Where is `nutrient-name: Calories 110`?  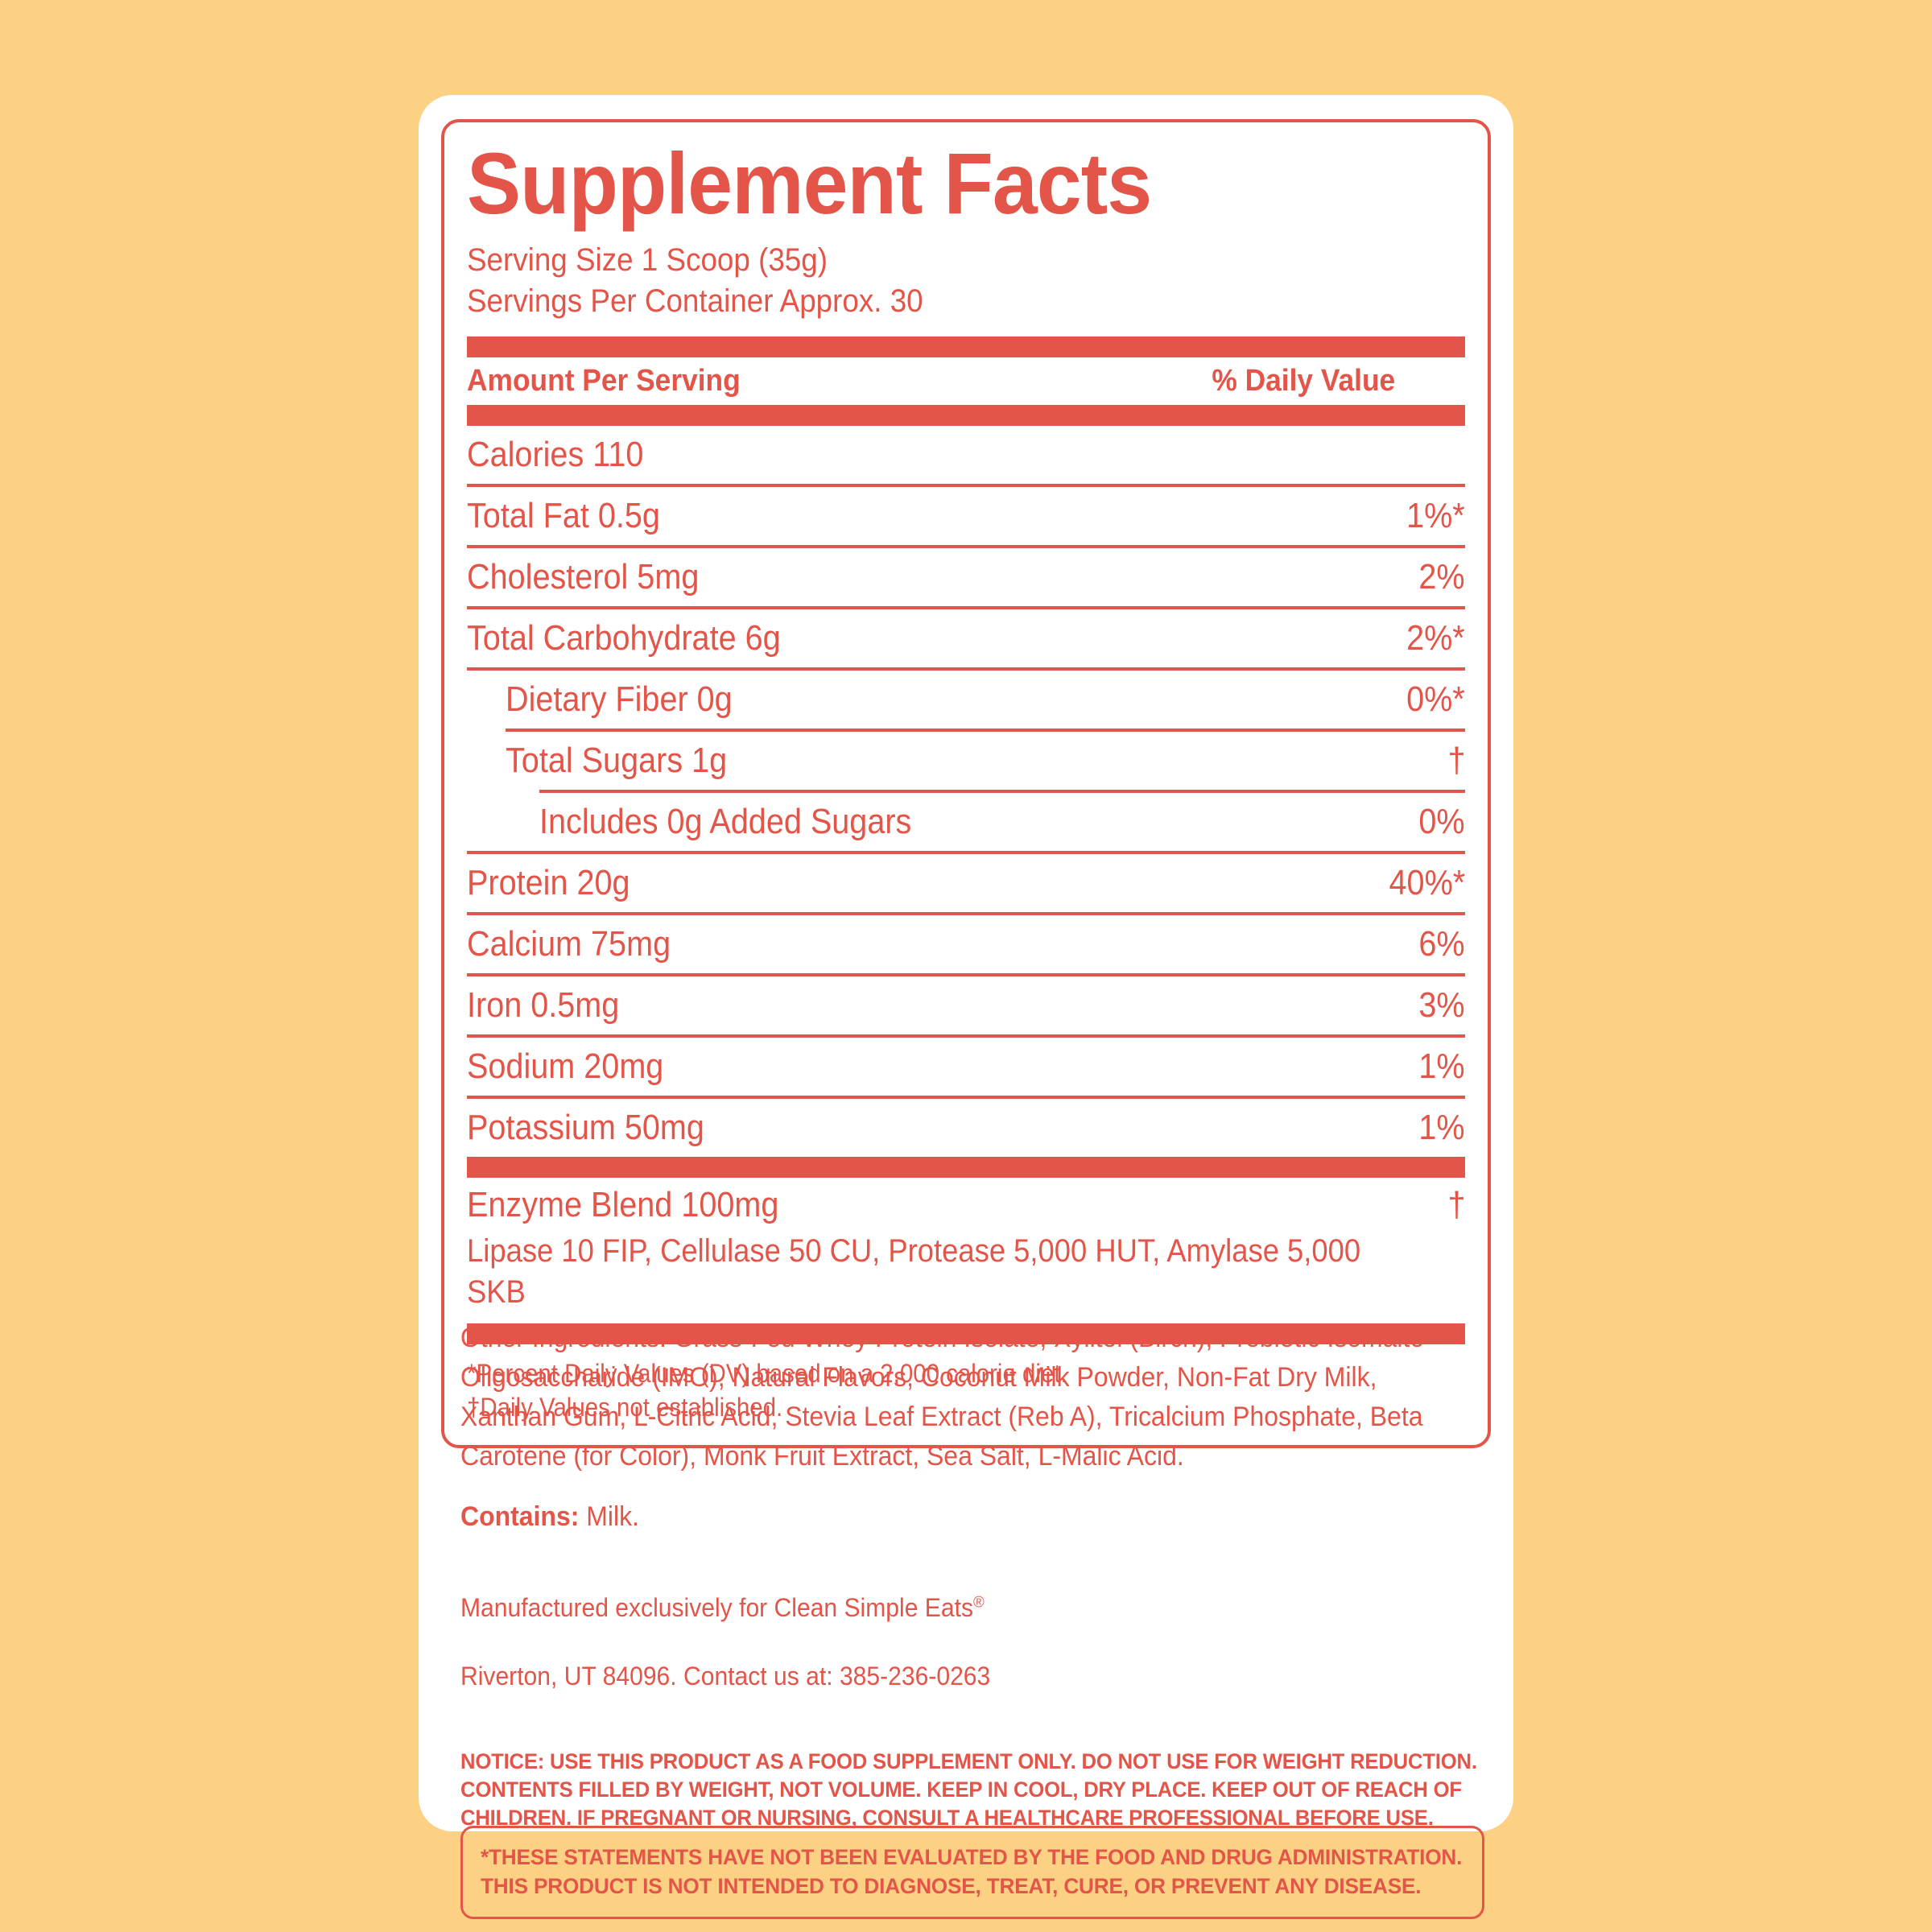
nutrient-name: Calories 110 is located at coordinates (555, 455).